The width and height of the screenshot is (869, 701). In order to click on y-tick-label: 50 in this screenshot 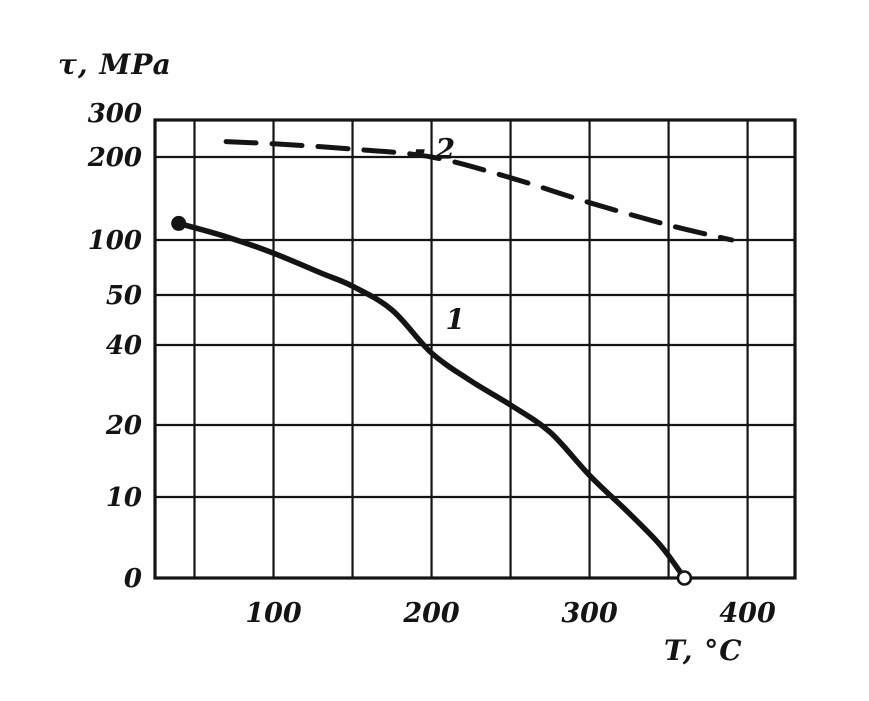, I will do `click(124, 296)`.